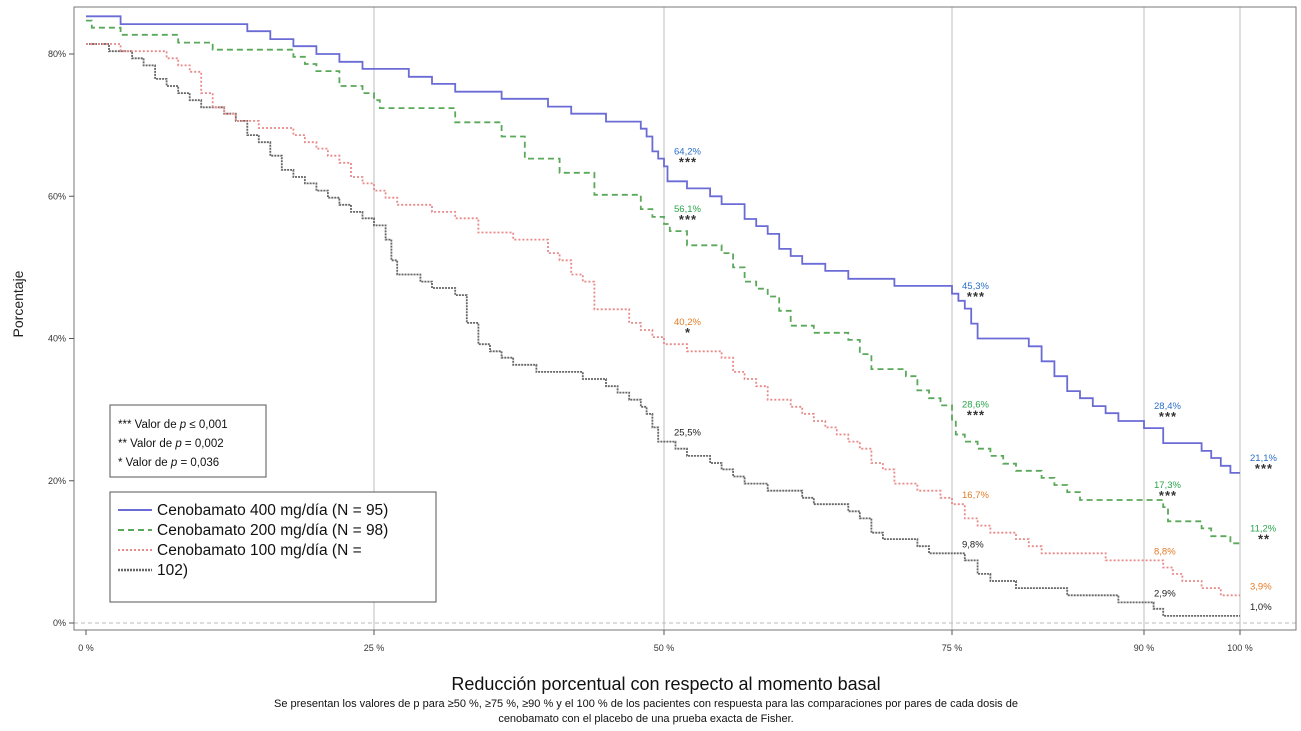  What do you see at coordinates (173, 425) in the screenshot?
I see `pvalue-legend-row-0: *** Valor de p ≤ 0,001` at bounding box center [173, 425].